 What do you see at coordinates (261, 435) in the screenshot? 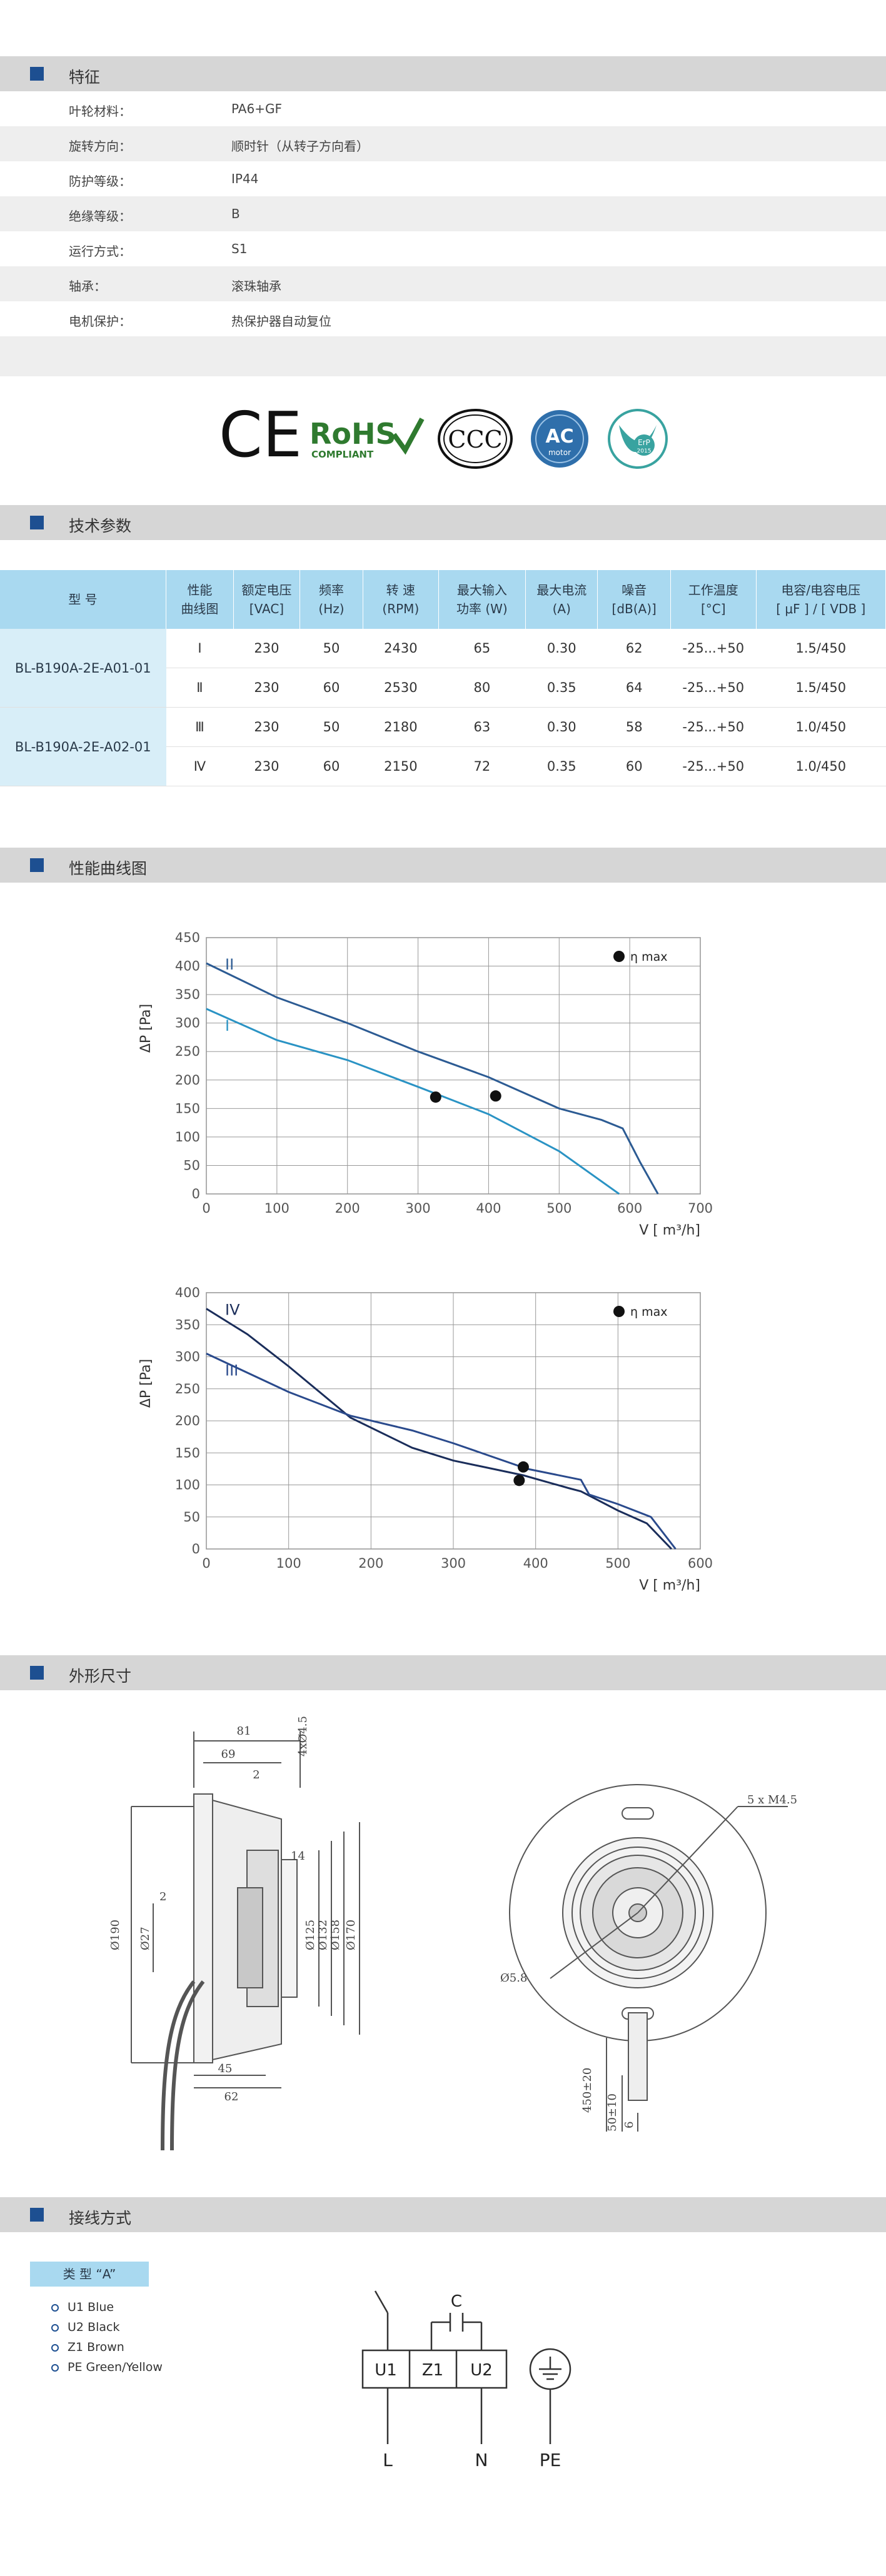
I see `ce-logo: CE` at bounding box center [261, 435].